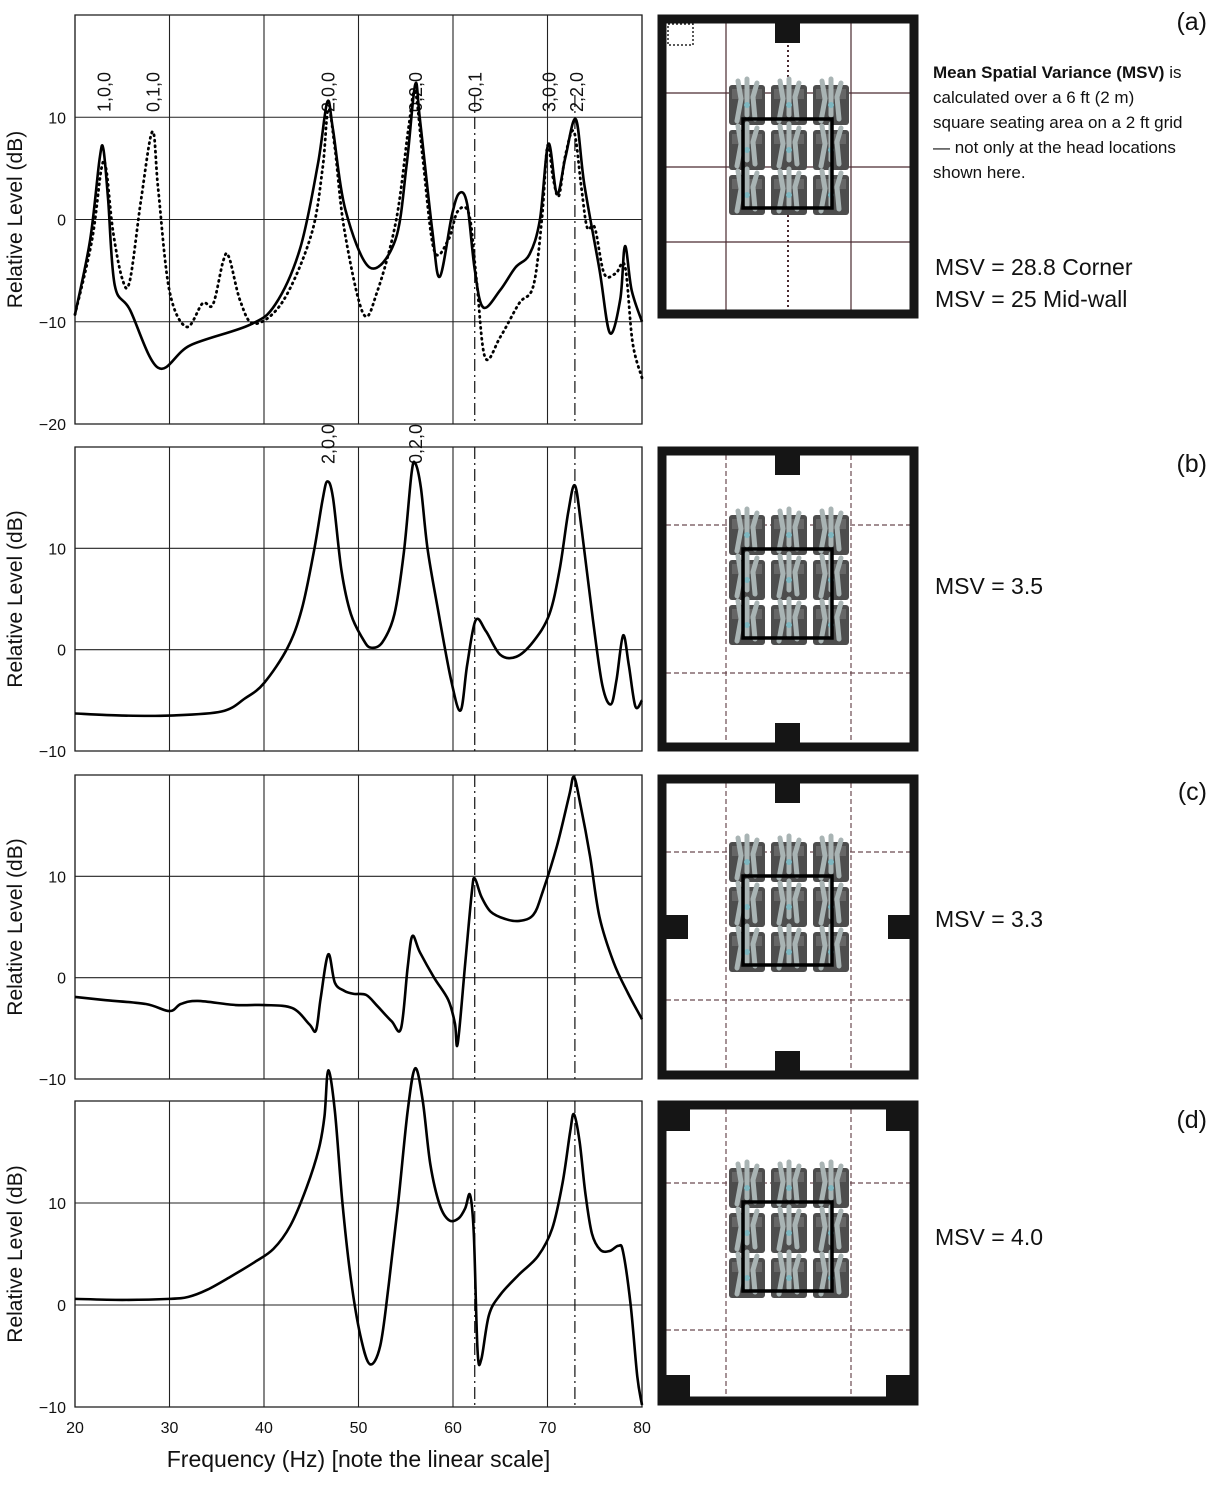  I want to click on panel-label: (d), so click(1191, 1120).